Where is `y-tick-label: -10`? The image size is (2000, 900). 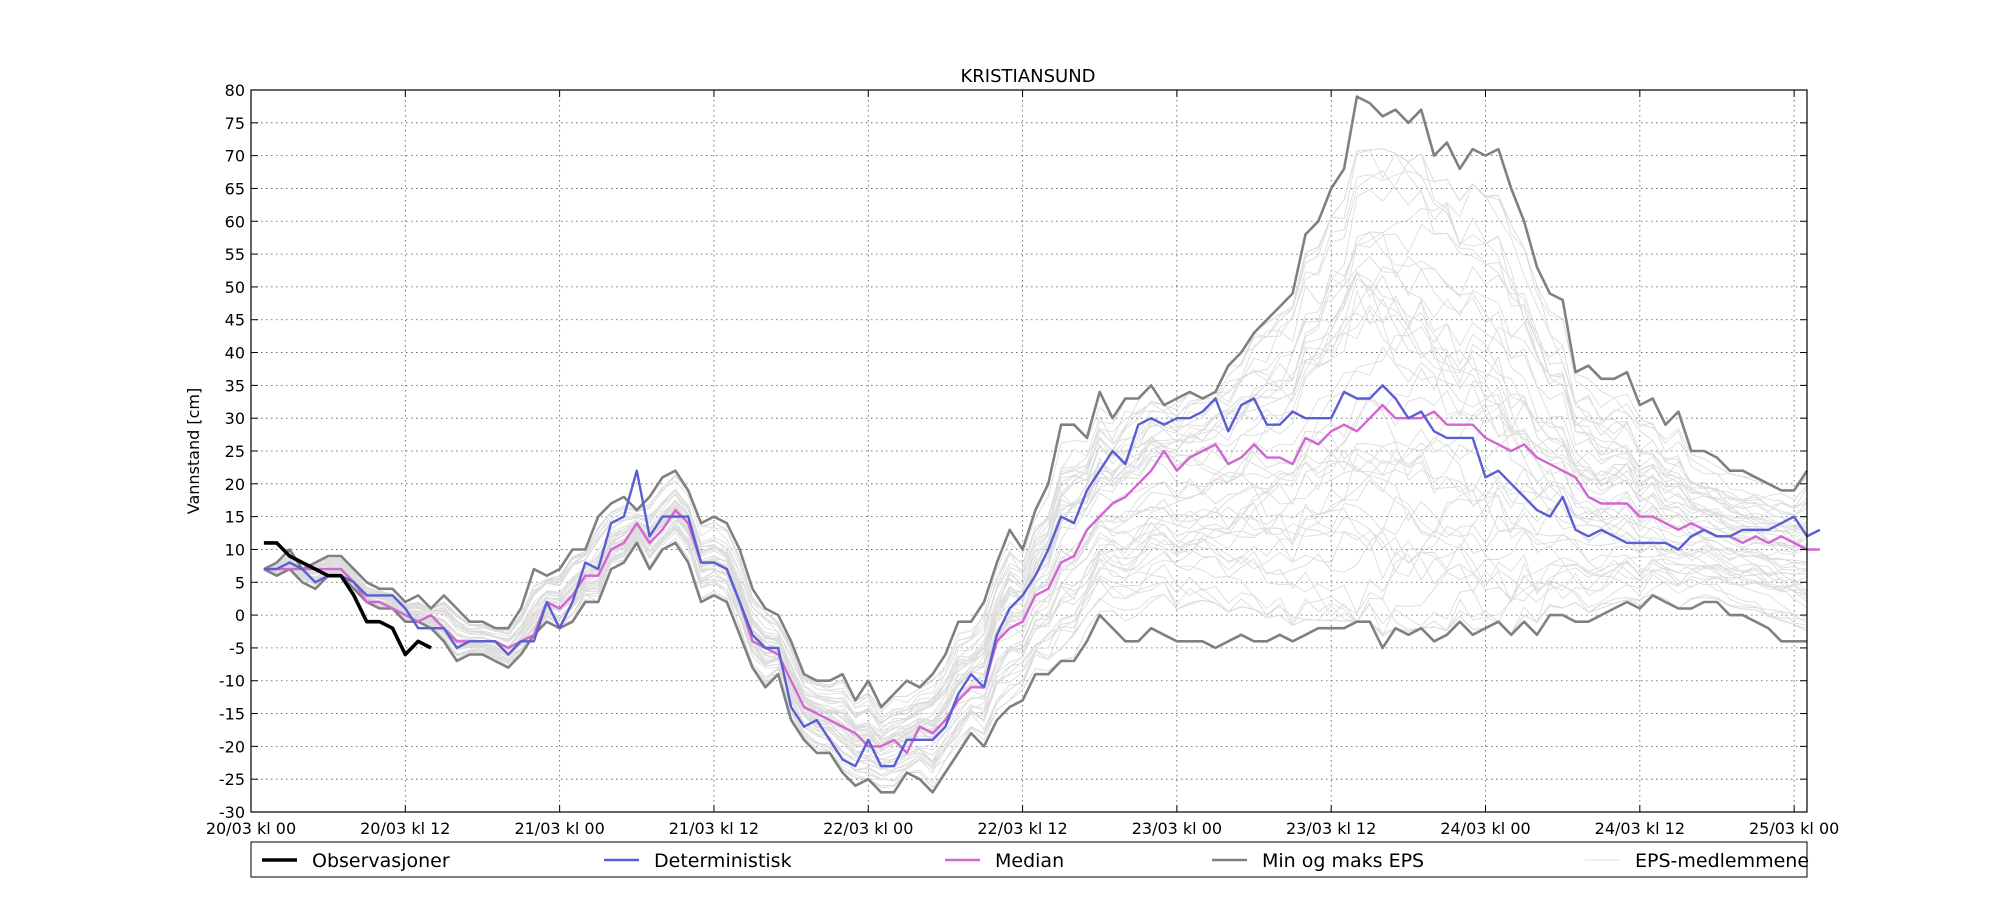 y-tick-label: -10 is located at coordinates (232, 681).